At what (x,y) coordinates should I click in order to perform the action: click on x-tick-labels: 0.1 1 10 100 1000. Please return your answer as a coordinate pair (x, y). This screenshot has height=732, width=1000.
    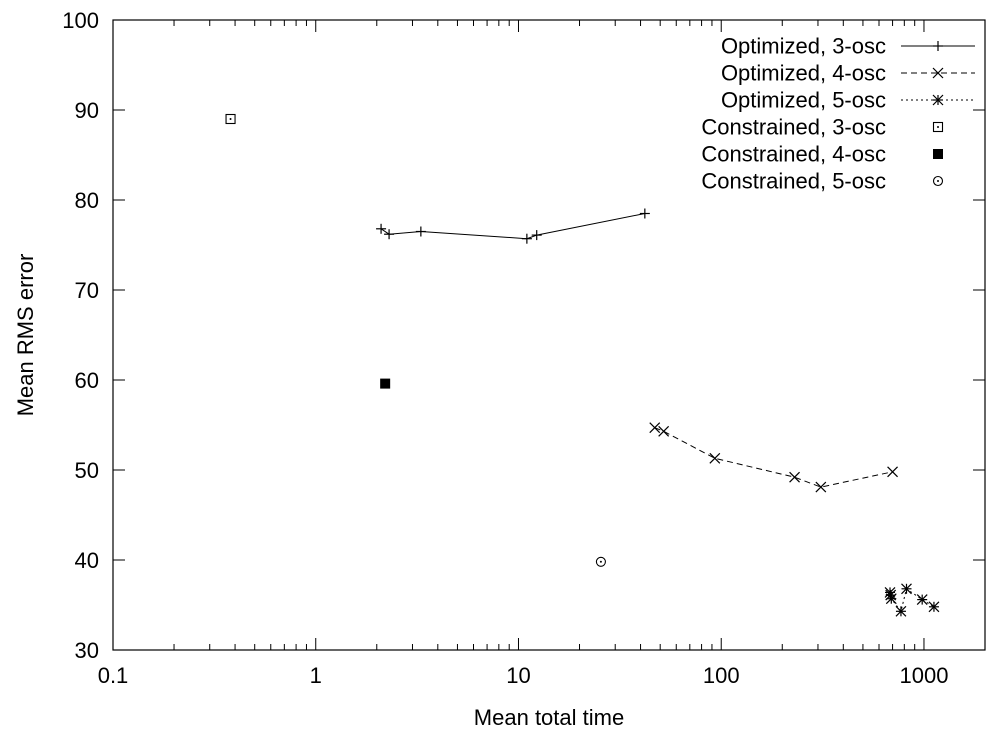
    Looking at the image, I should click on (523, 675).